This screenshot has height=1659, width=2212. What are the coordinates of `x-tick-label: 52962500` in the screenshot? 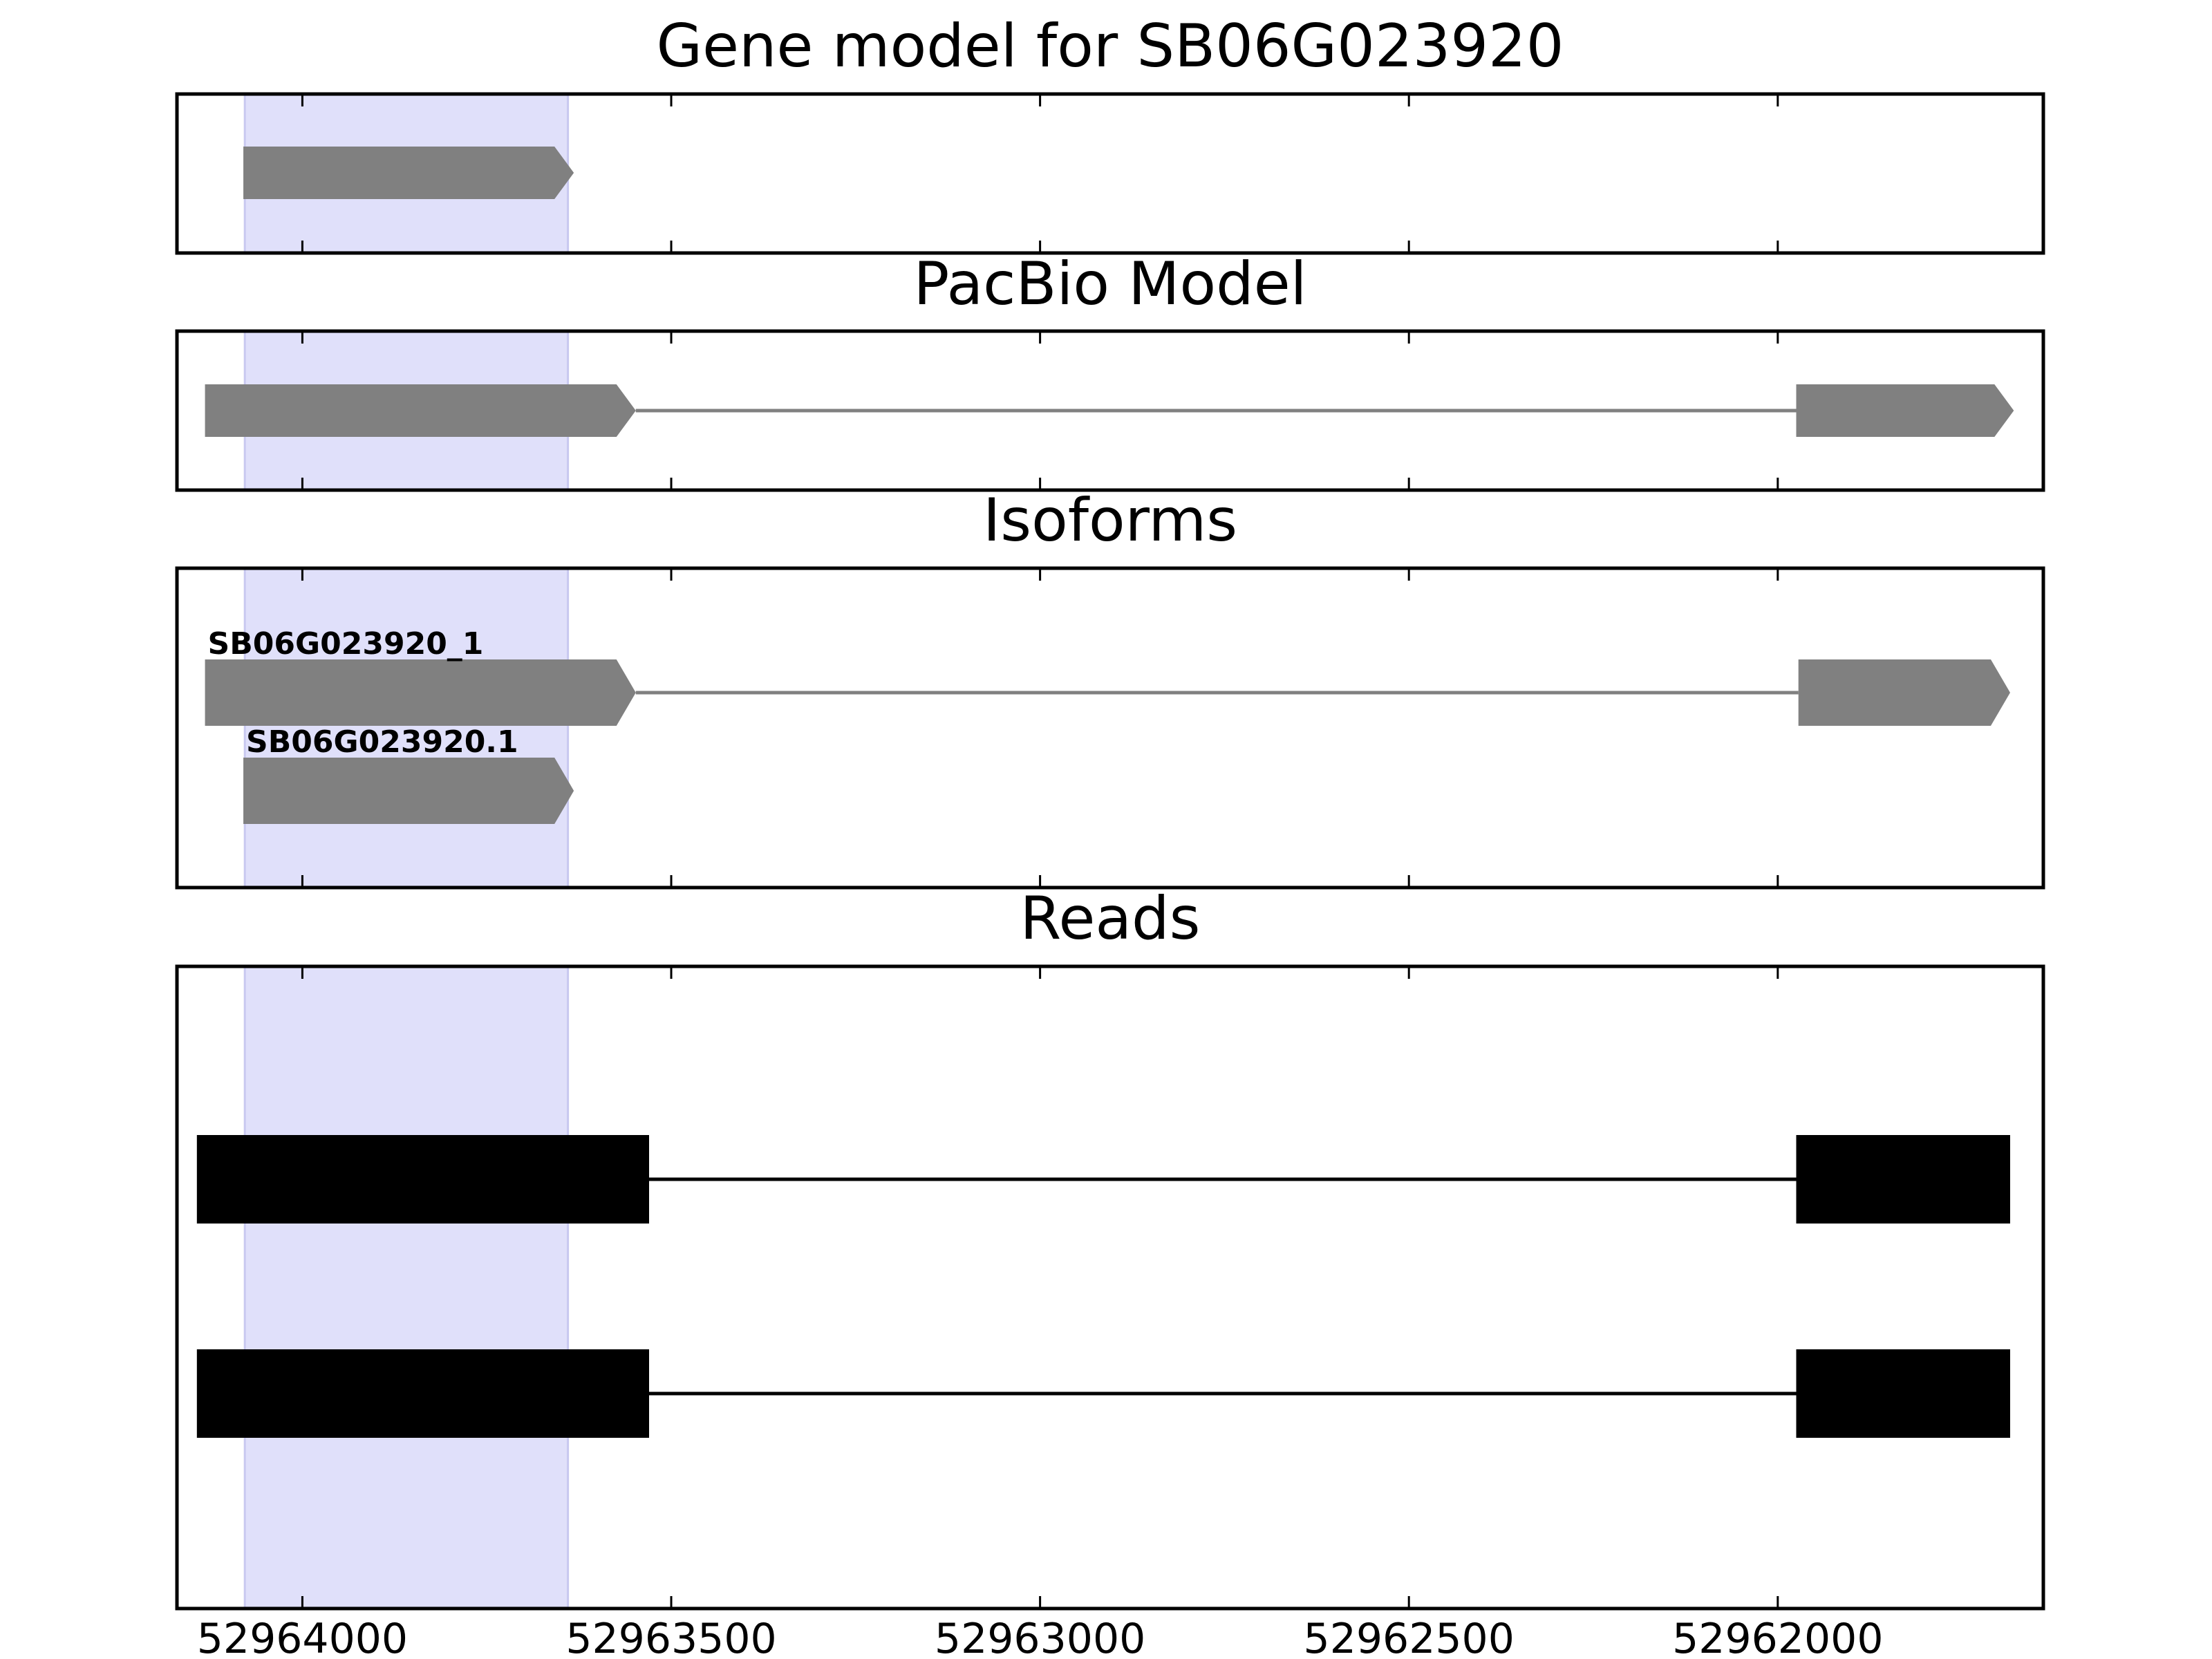 It's located at (1409, 1637).